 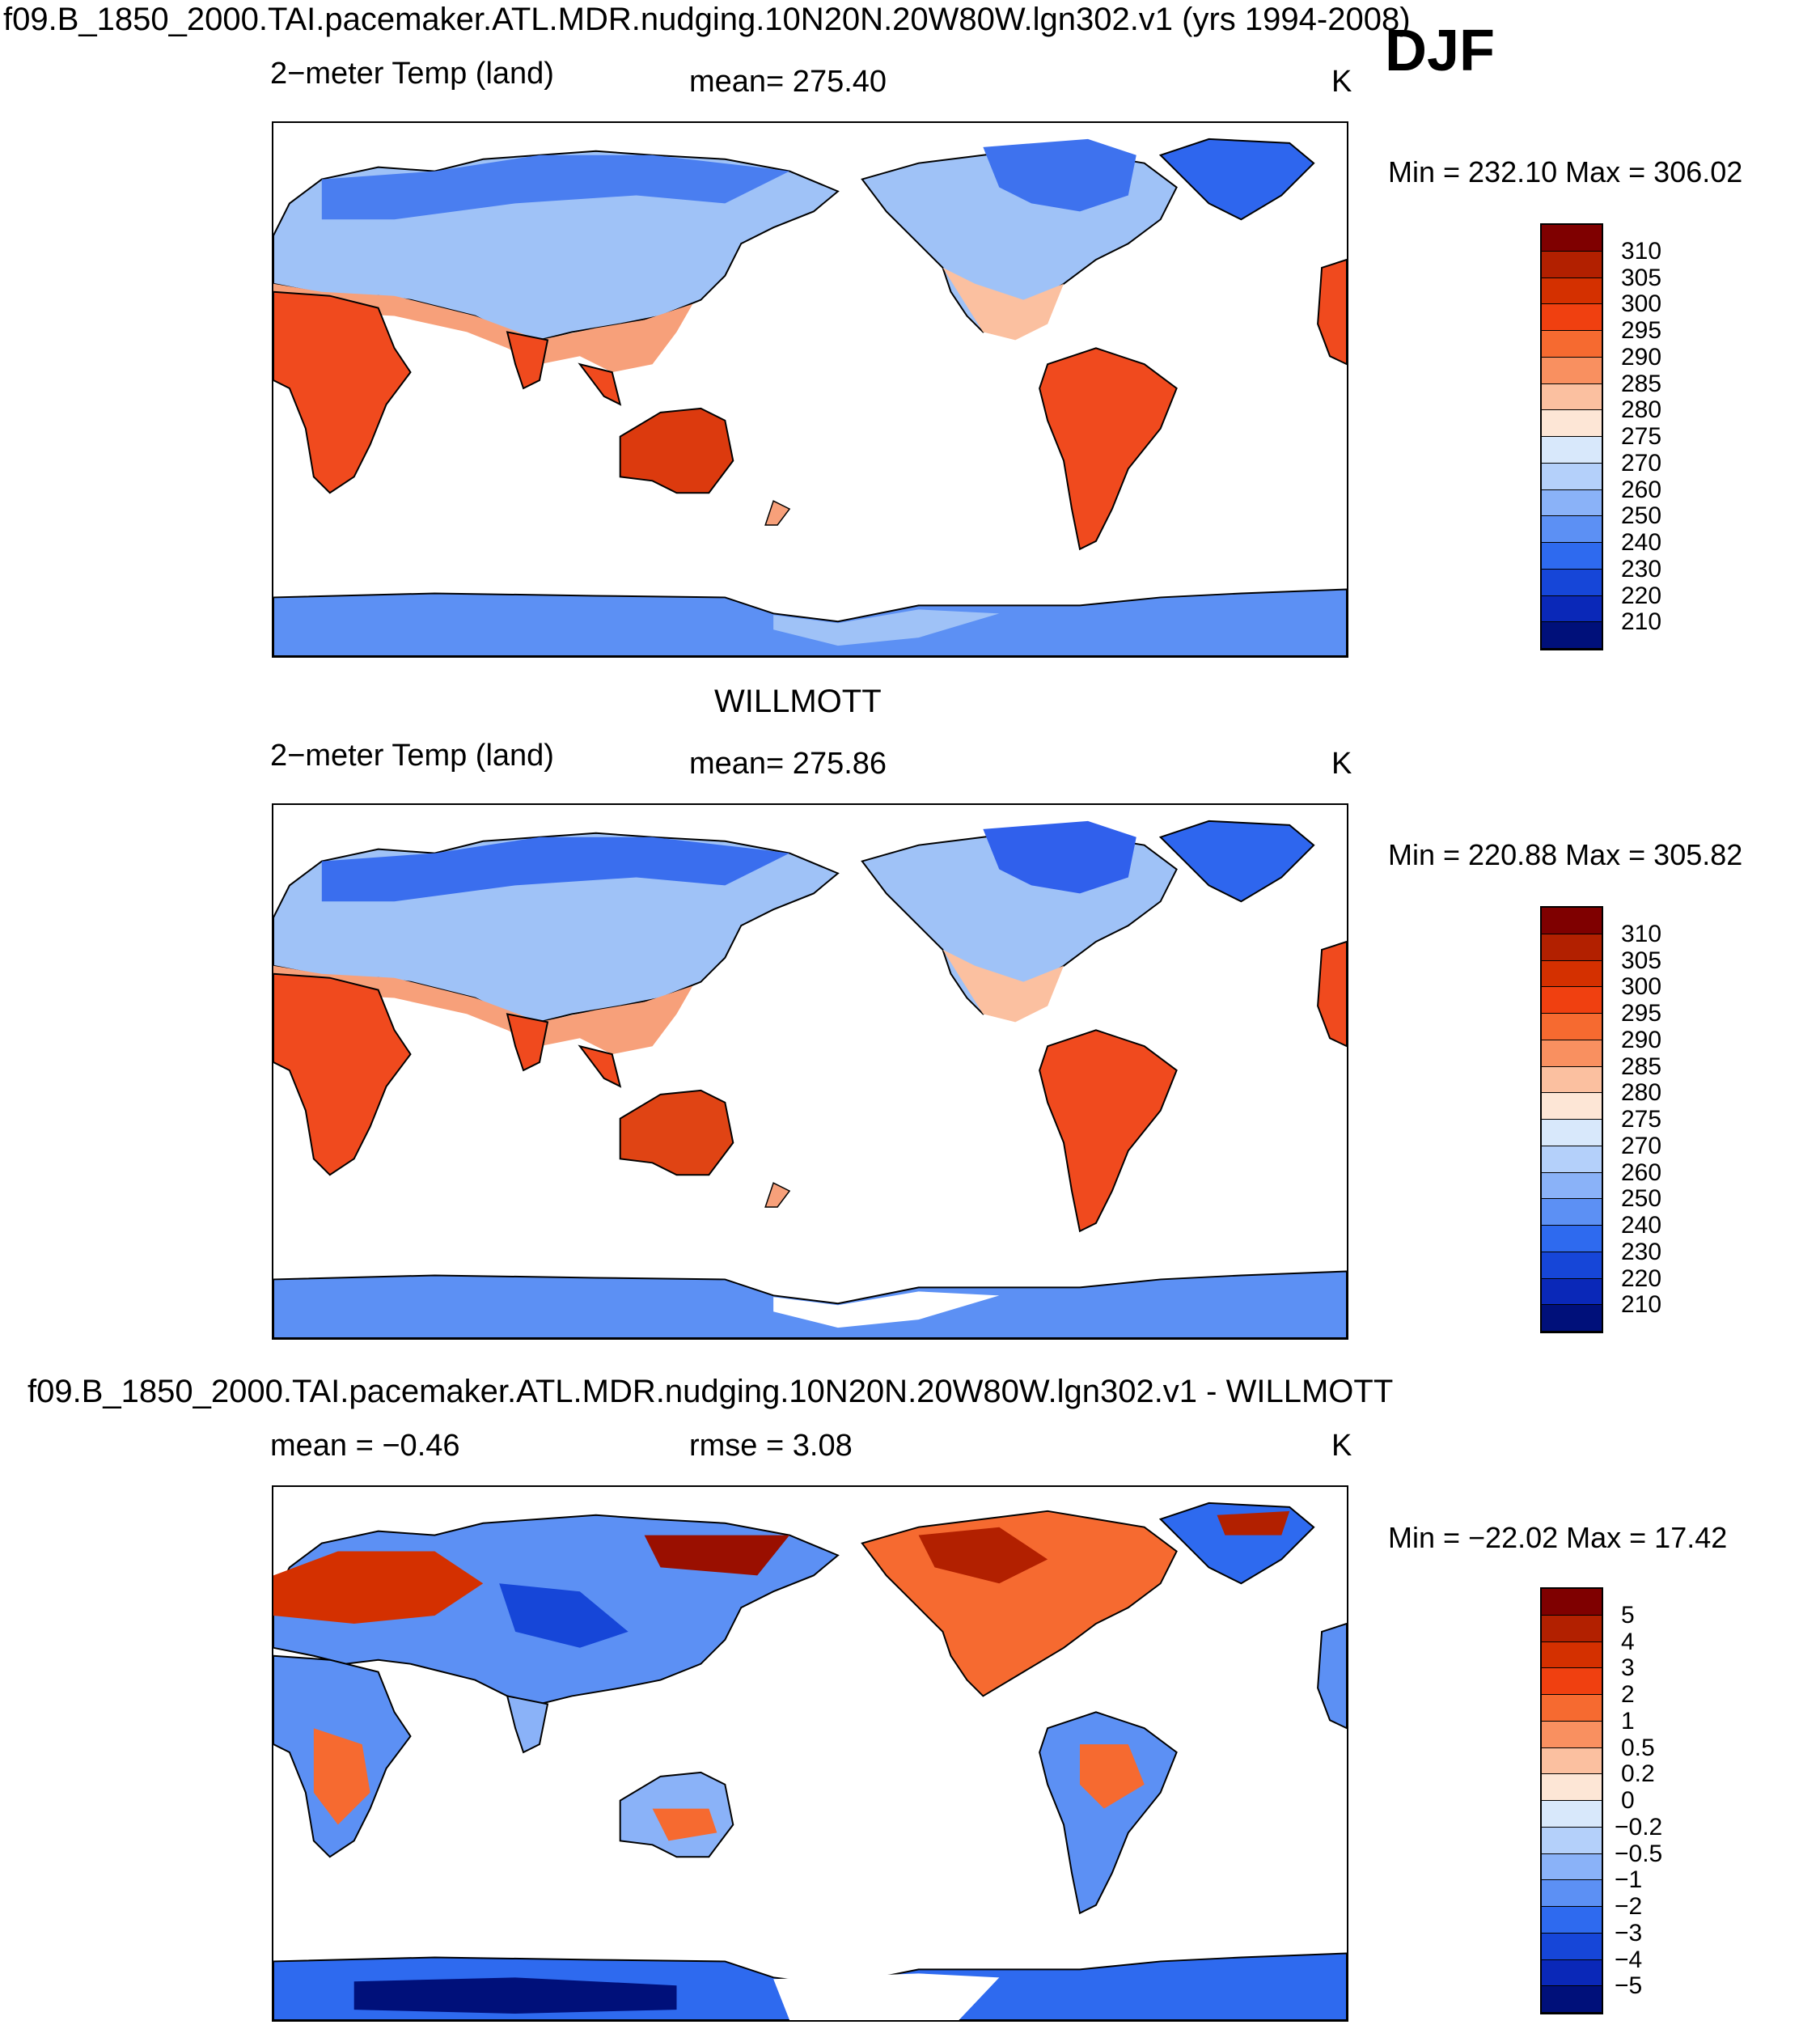 What do you see at coordinates (1629, 1933) in the screenshot?
I see `colorbar-label: −3` at bounding box center [1629, 1933].